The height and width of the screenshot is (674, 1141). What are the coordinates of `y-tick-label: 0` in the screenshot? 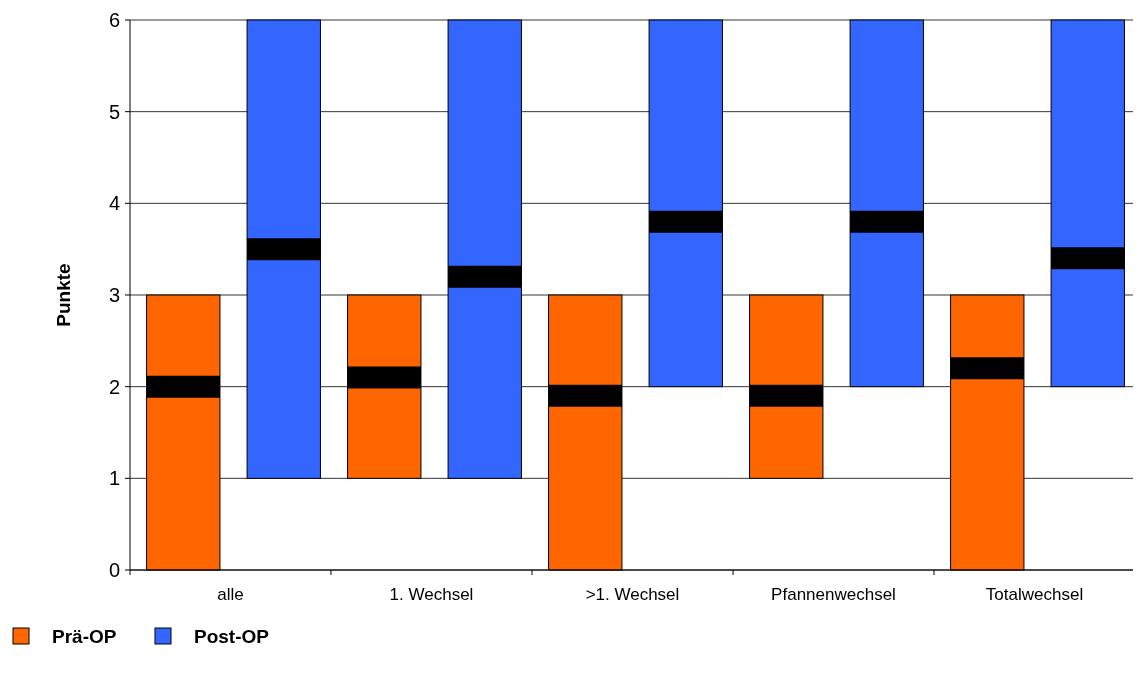 It's located at (114, 570).